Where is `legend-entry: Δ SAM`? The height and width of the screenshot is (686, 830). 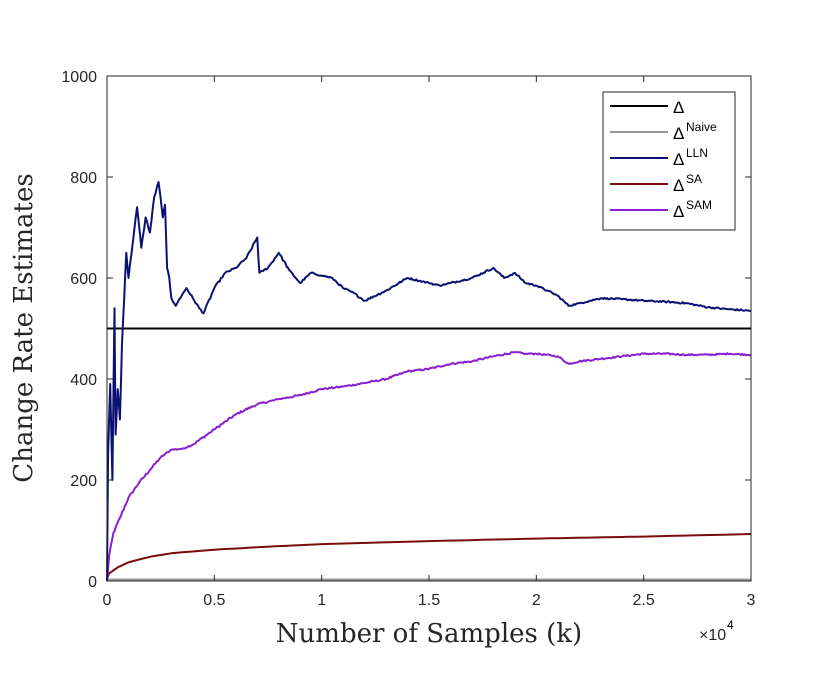 legend-entry: Δ SAM is located at coordinates (661, 209).